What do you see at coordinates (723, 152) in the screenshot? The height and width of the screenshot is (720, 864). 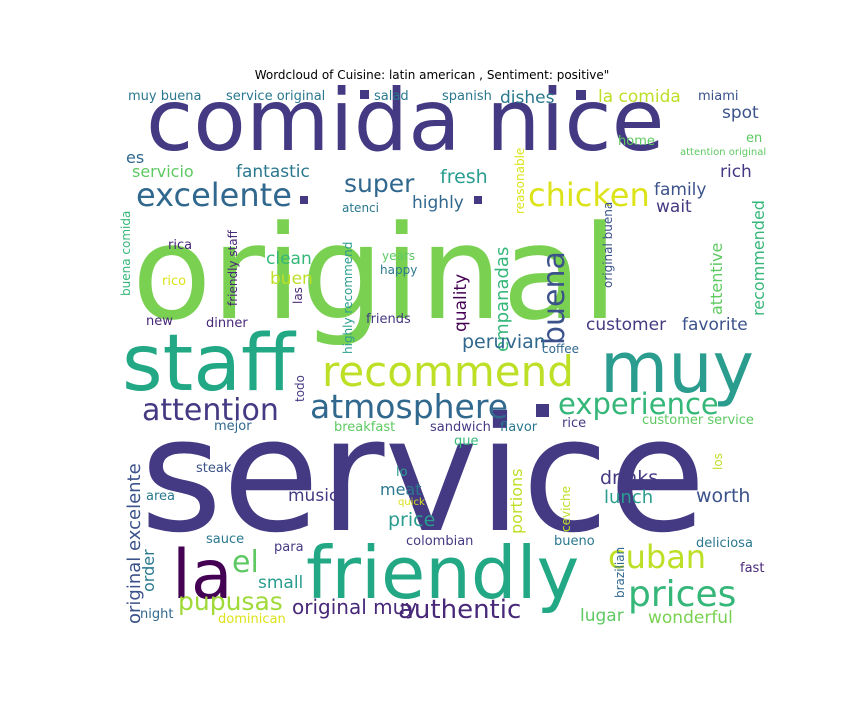 I see `word-attention-original: attention original` at bounding box center [723, 152].